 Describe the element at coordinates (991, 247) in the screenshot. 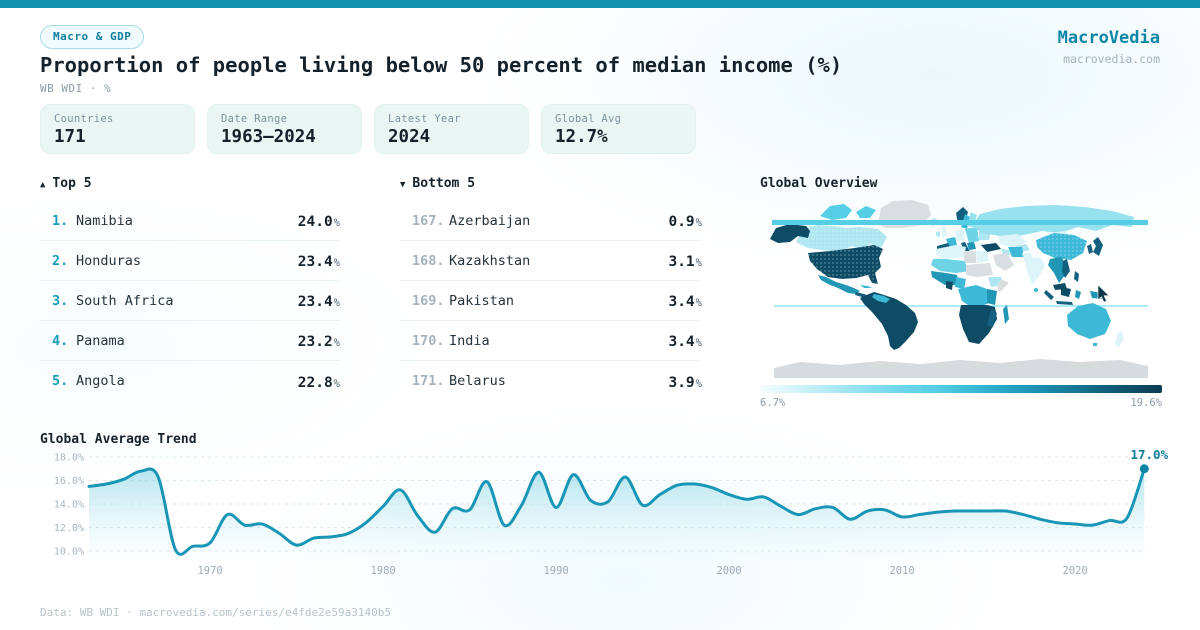

I see `turkey-region` at that location.